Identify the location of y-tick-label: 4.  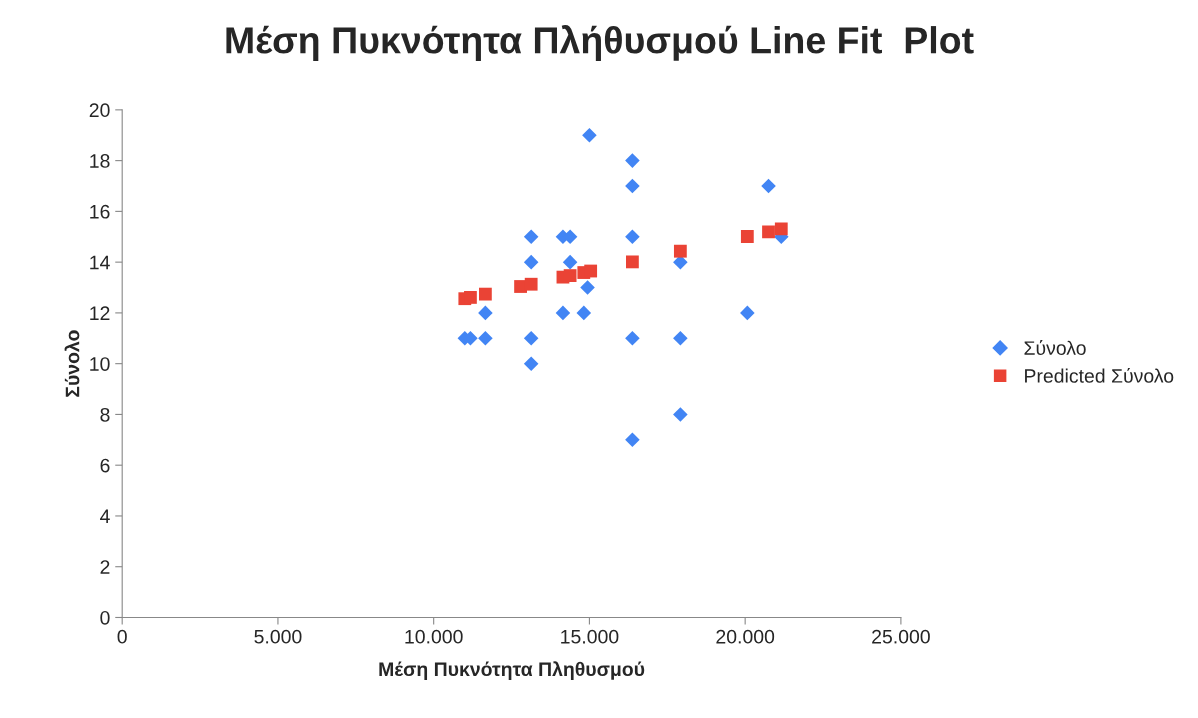
(105, 516).